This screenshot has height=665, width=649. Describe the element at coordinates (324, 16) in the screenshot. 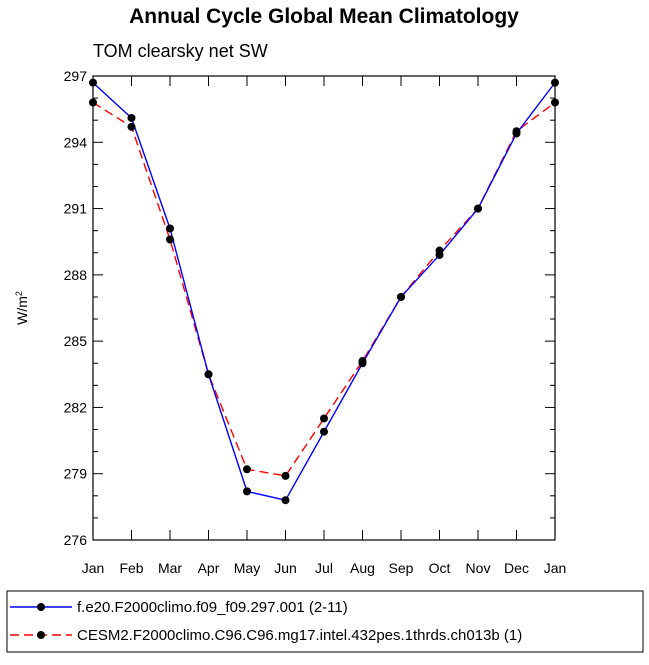

I see `chart-title: Annual Cycle Global Mean Climatology` at that location.